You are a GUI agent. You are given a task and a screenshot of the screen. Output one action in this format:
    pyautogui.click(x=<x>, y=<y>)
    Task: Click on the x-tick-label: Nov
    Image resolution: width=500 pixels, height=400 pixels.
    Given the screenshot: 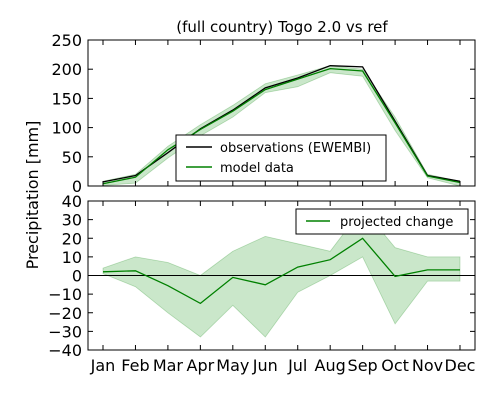 What is the action you would take?
    pyautogui.click(x=427, y=365)
    